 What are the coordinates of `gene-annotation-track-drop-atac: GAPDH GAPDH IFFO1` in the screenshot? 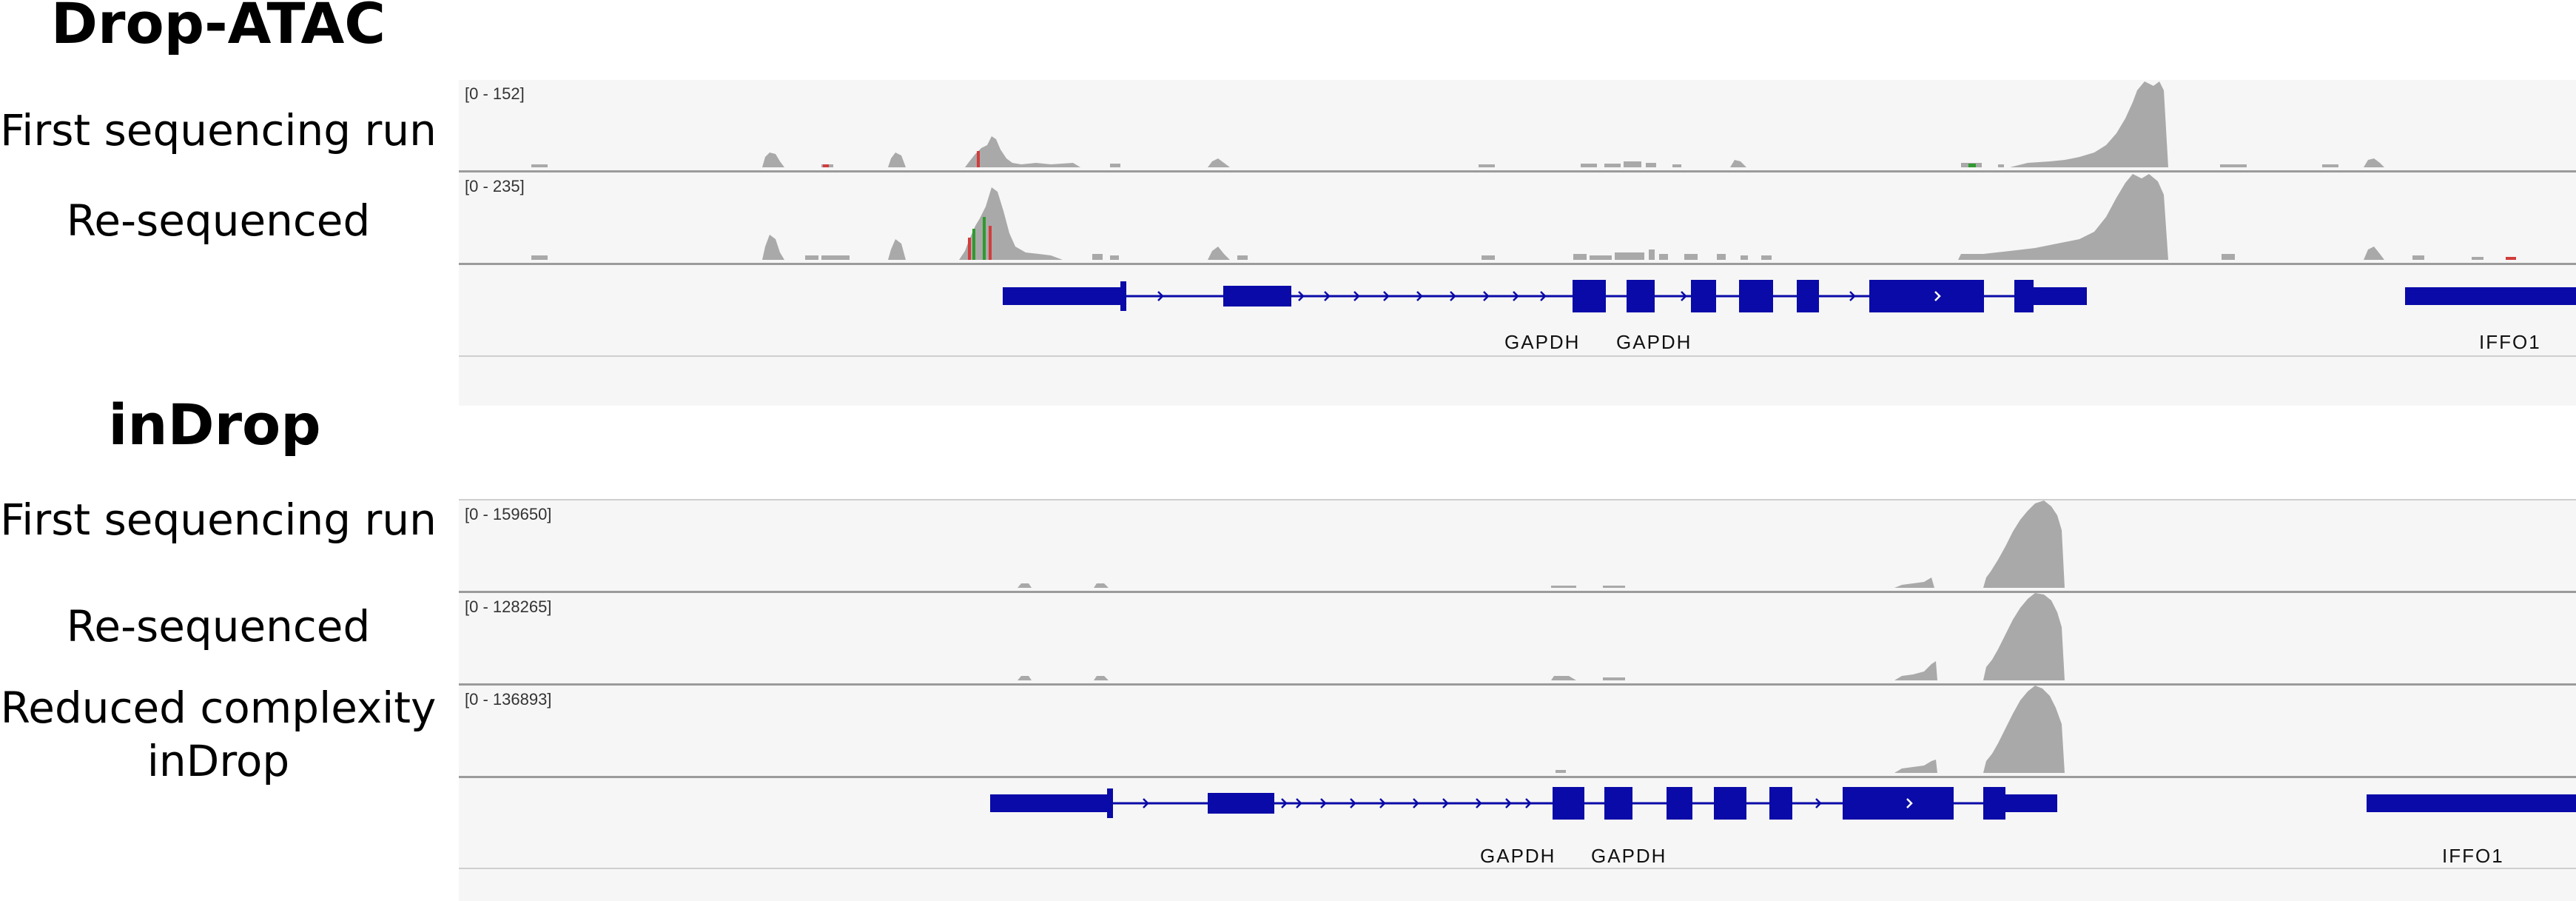 It's located at (1517, 310).